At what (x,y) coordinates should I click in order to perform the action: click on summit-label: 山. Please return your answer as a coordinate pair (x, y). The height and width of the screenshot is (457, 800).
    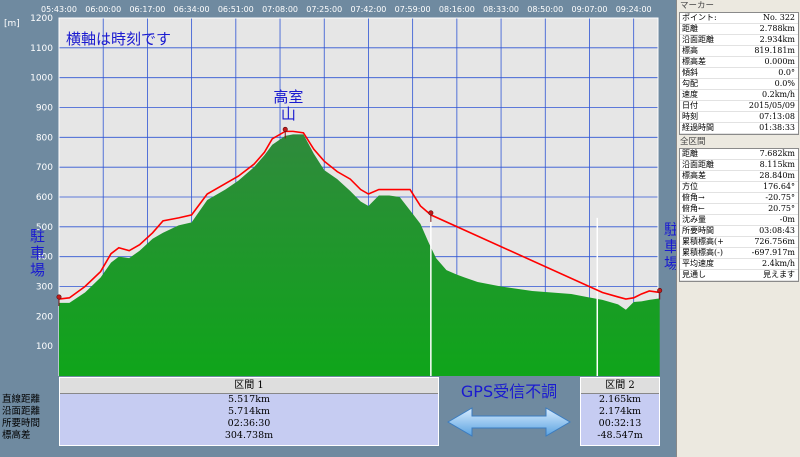
    Looking at the image, I should click on (288, 114).